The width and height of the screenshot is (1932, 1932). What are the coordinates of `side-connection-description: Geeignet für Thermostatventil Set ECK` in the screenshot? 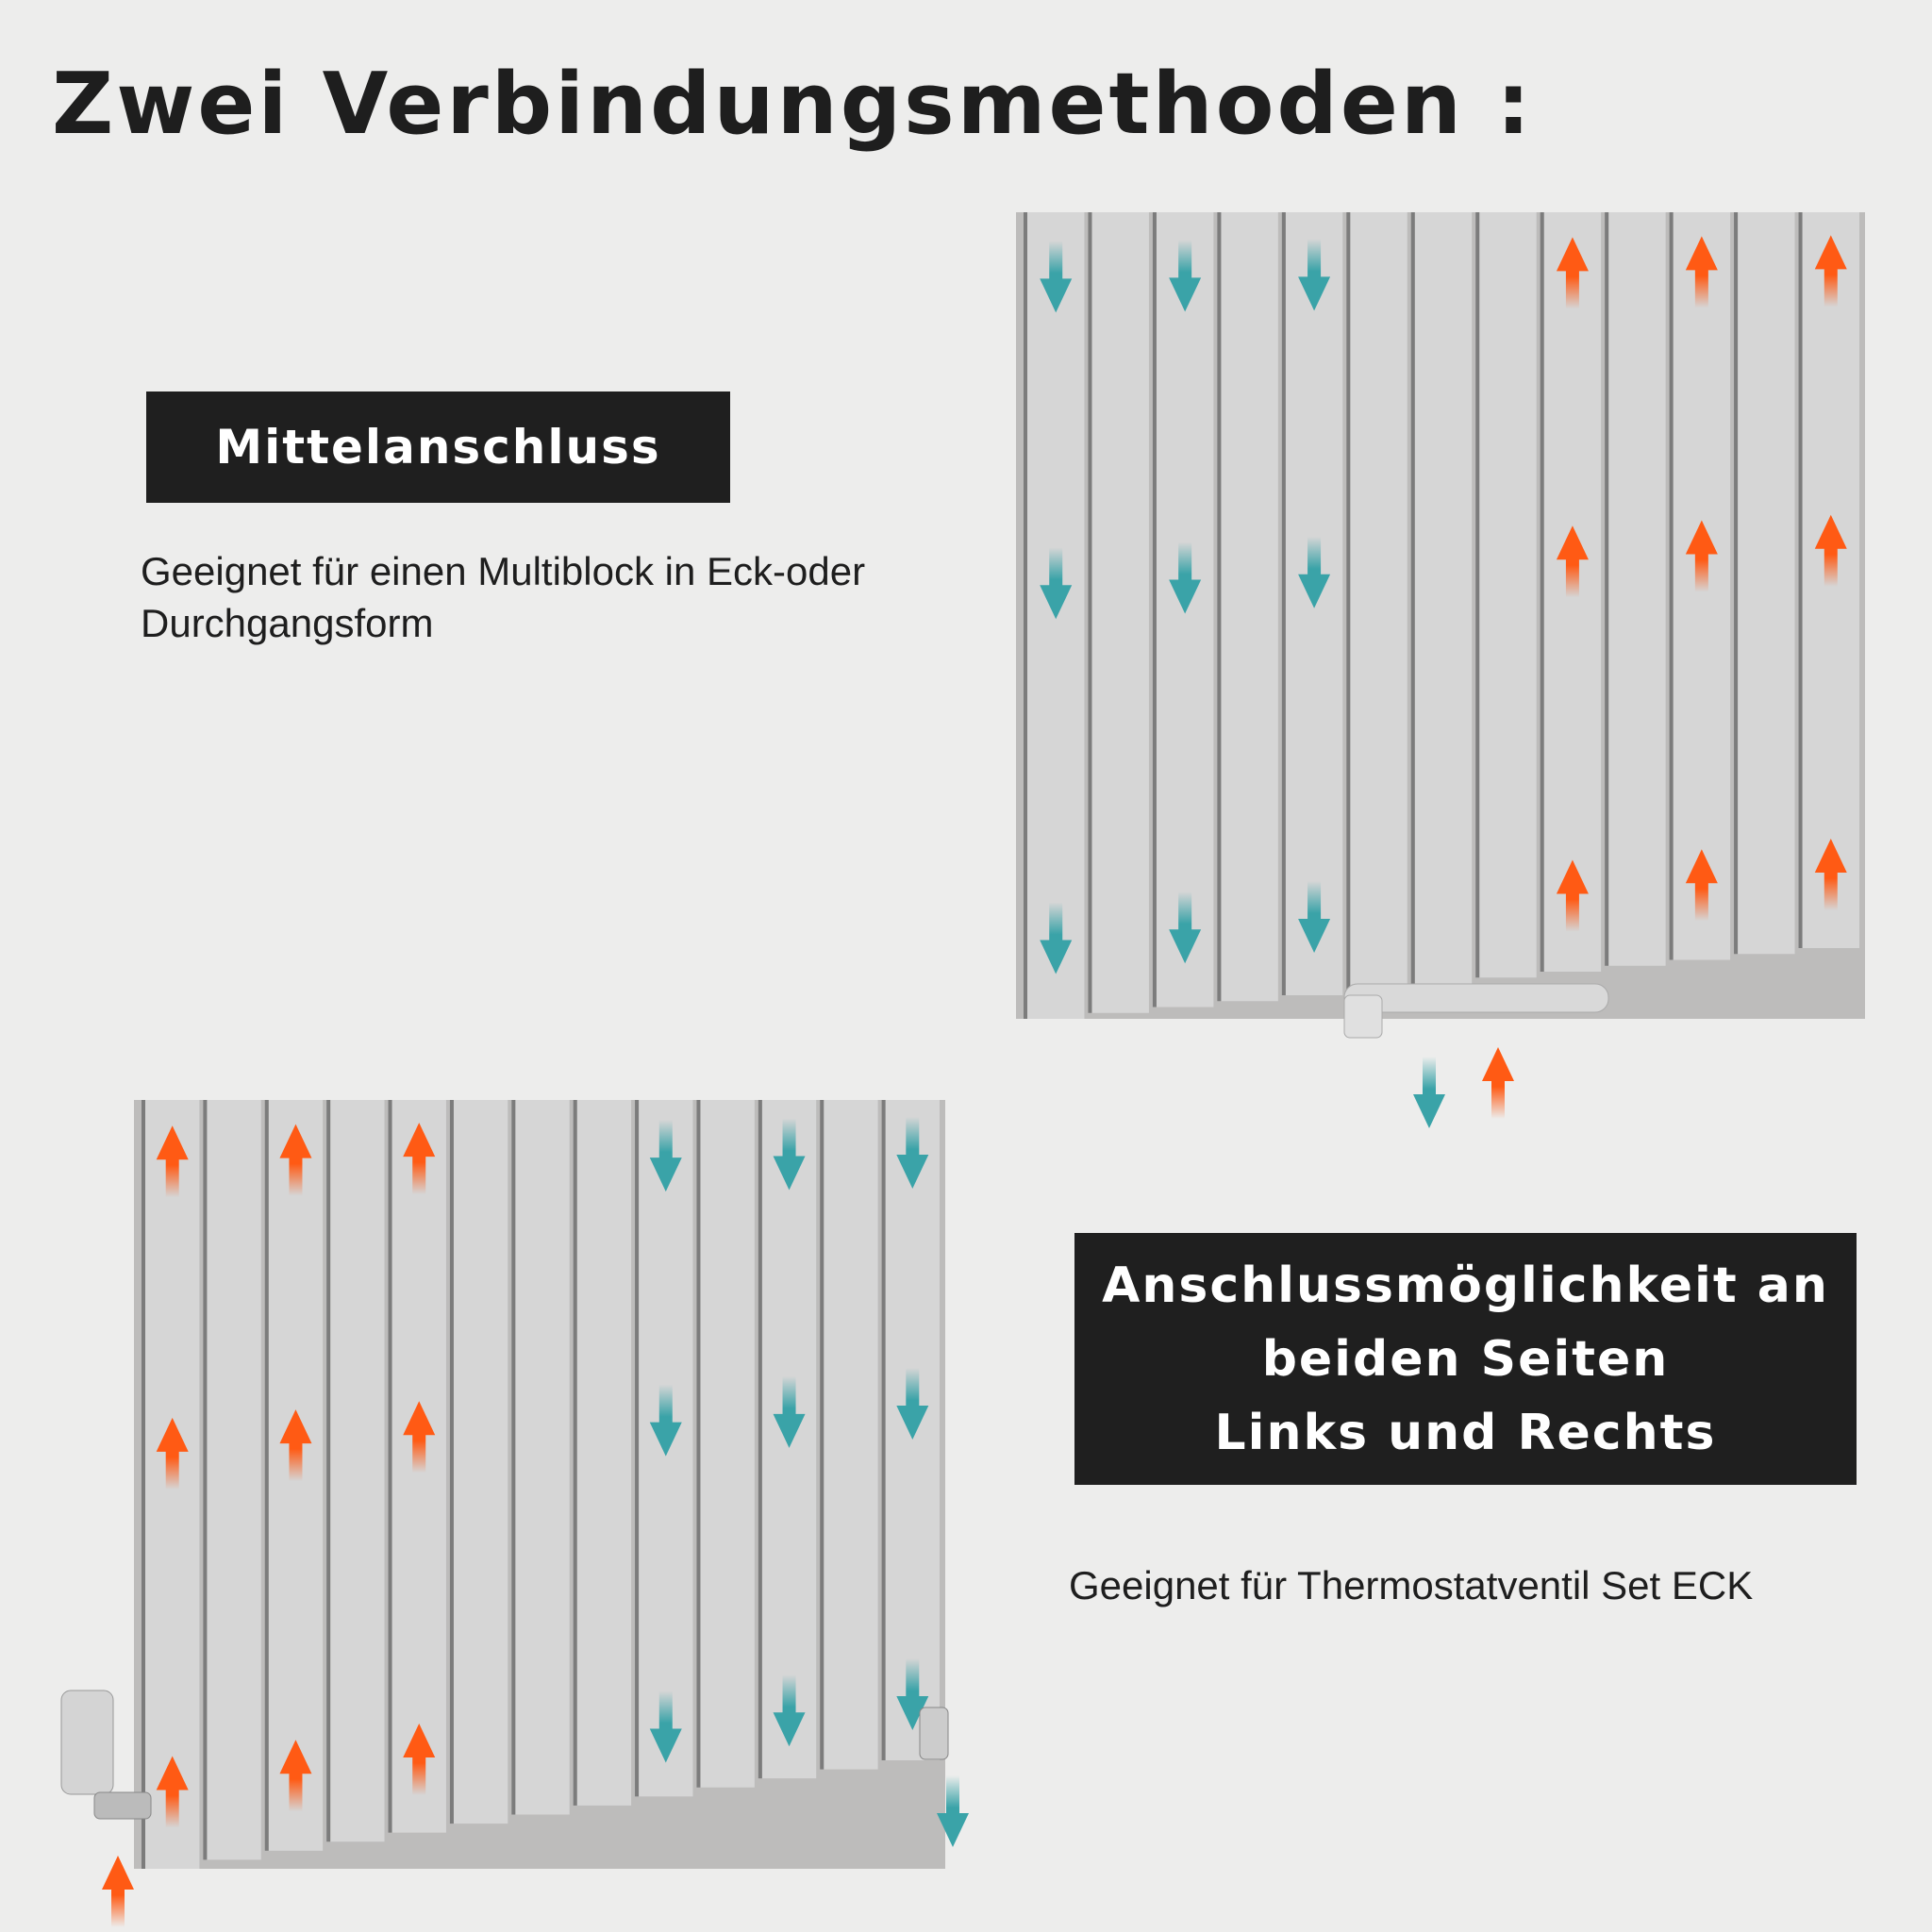 It's located at (1412, 1585).